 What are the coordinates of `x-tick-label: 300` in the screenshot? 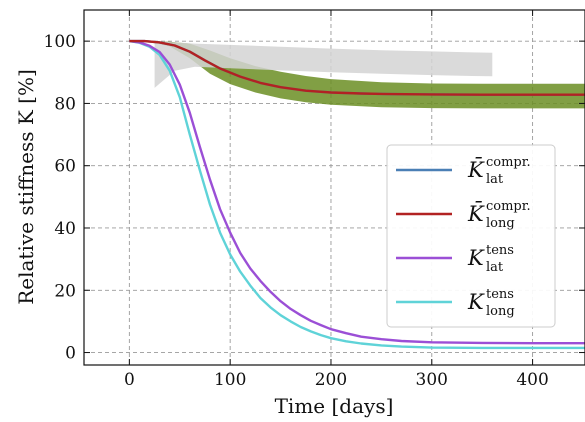 It's located at (432, 380).